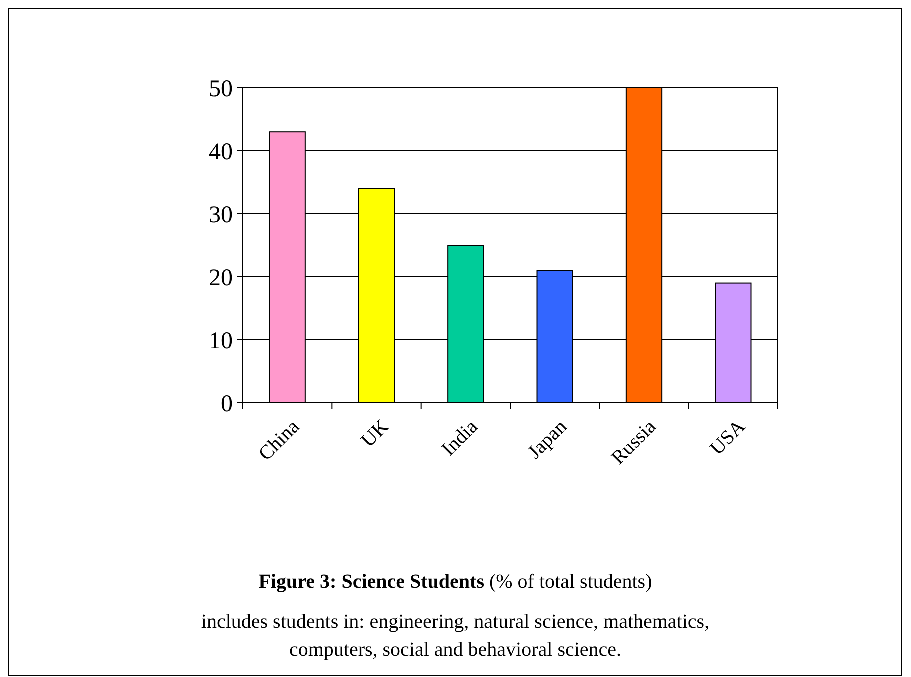 This screenshot has width=911, height=677. Describe the element at coordinates (568, 582) in the screenshot. I see `text: (% of total students)` at that location.